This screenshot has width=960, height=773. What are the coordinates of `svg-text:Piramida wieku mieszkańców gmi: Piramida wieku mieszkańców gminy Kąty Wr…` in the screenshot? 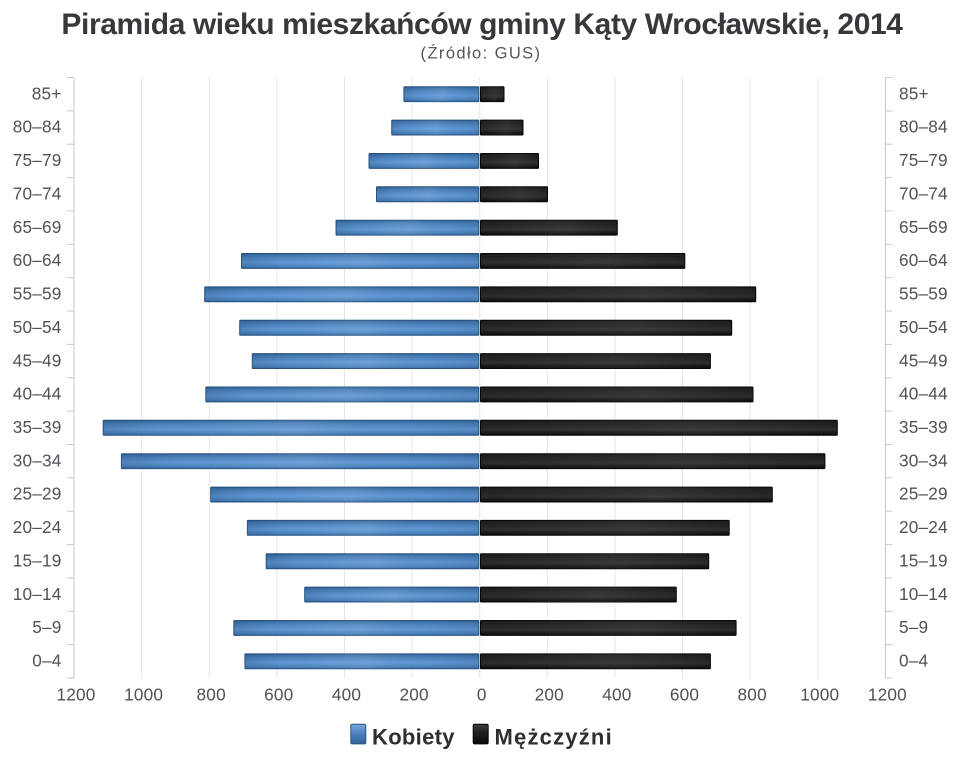 It's located at (482, 24).